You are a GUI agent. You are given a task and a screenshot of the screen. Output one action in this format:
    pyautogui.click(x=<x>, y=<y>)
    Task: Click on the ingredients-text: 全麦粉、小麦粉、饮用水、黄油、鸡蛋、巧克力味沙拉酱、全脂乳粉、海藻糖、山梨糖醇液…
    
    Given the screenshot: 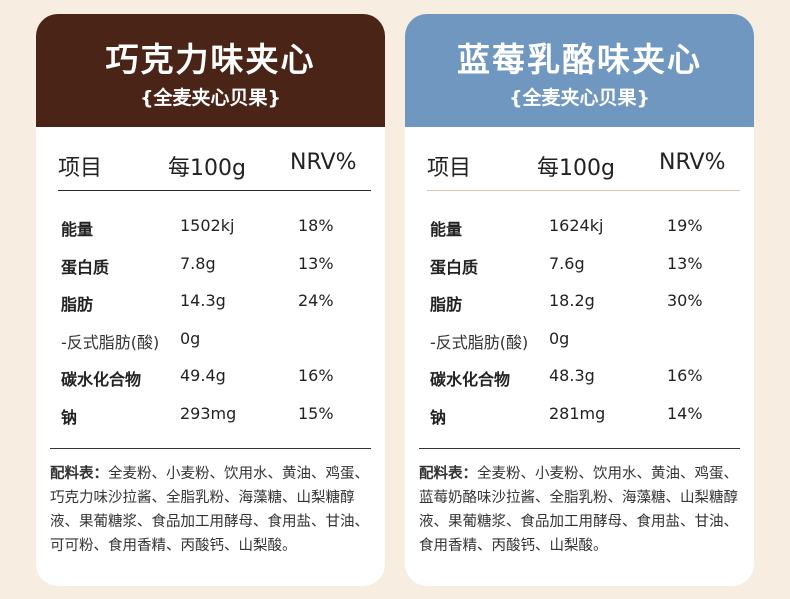 What is the action you would take?
    pyautogui.click(x=209, y=510)
    